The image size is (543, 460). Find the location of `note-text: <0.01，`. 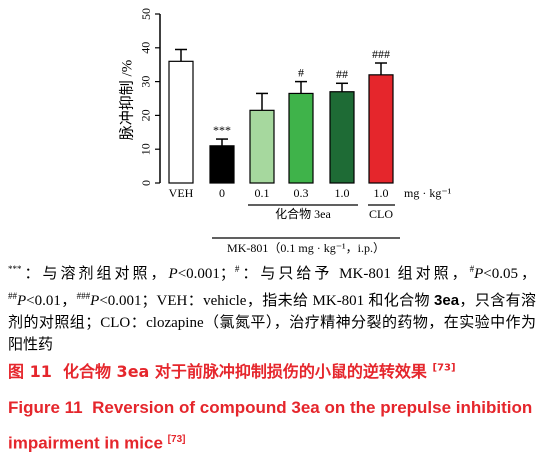

note-text: <0.01， is located at coordinates (51, 301).